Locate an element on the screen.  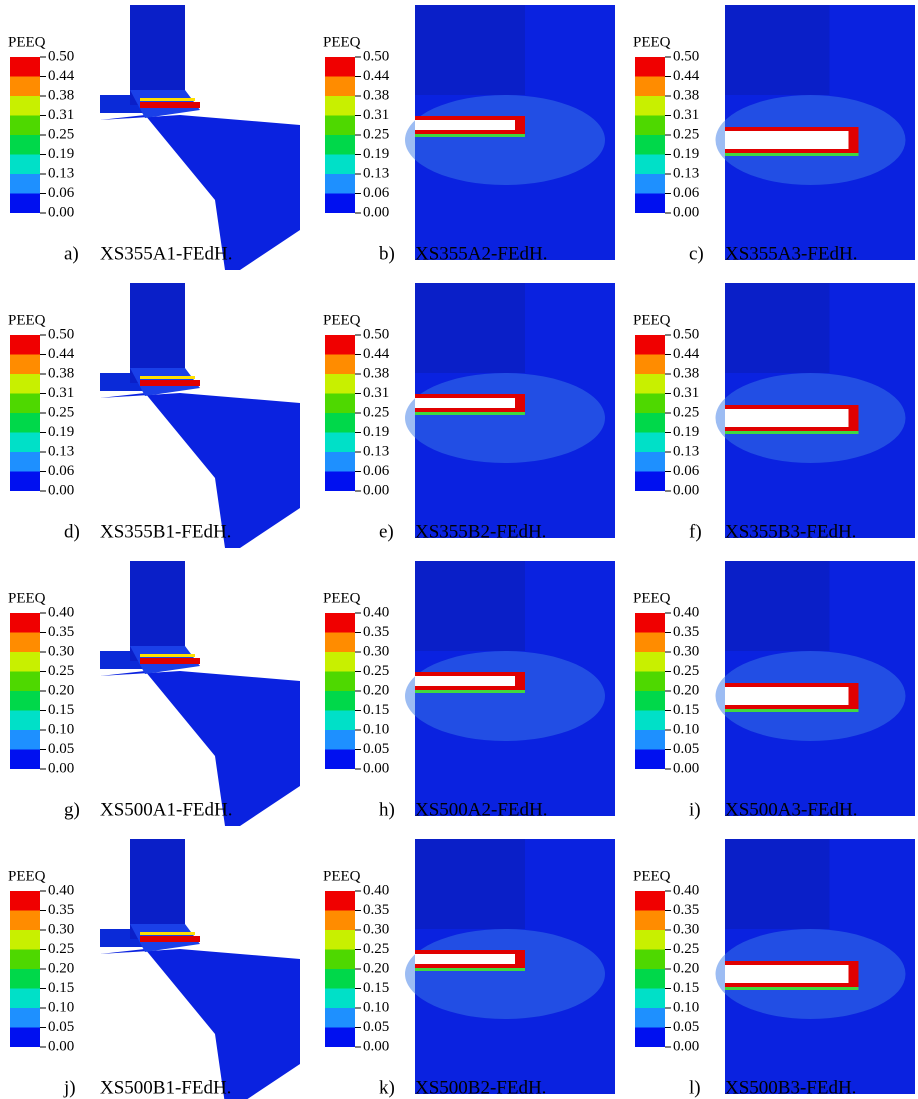
legend-label: 0.00 is located at coordinates (376, 768).